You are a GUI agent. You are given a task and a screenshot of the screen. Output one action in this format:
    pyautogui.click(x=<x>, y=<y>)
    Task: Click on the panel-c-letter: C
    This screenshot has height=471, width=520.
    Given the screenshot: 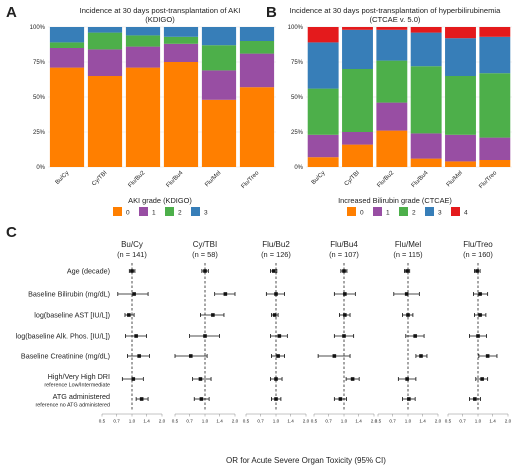 What is the action you would take?
    pyautogui.click(x=11, y=232)
    